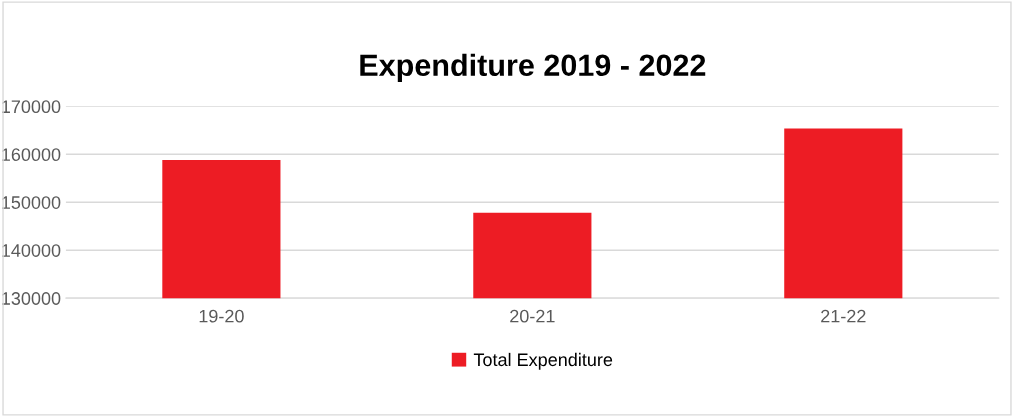 The image size is (1014, 417). I want to click on chart-title: Expenditure 2019 - 2022, so click(533, 68).